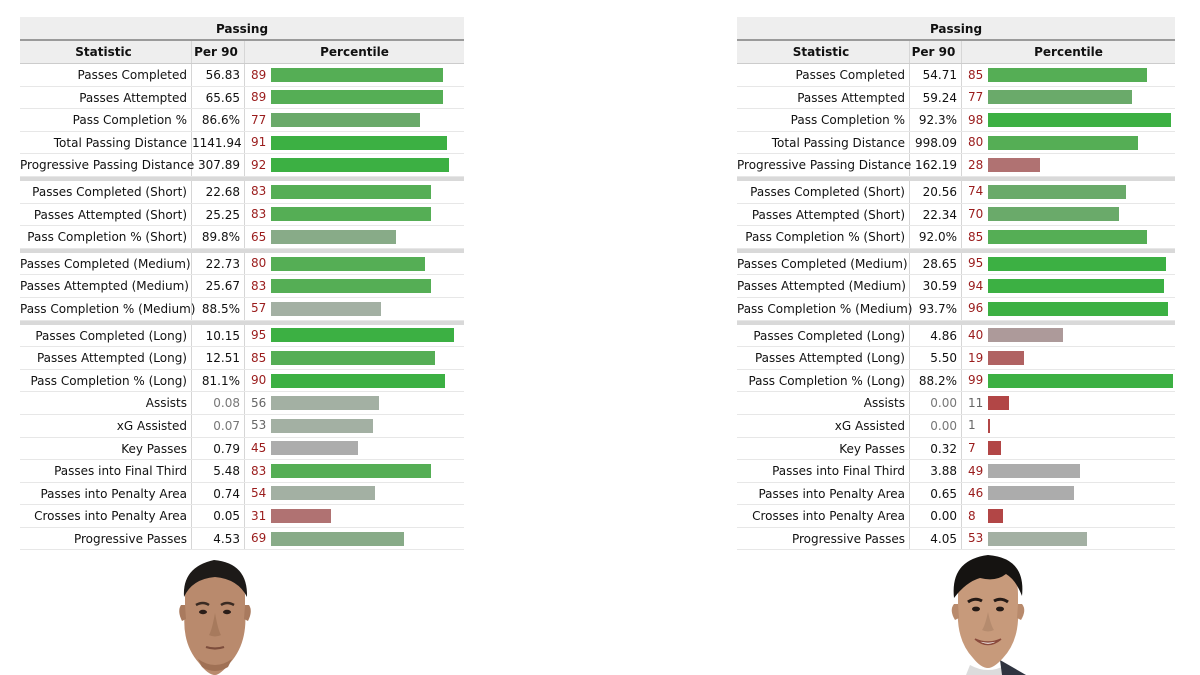 This screenshot has width=1200, height=675. I want to click on percentile-cell: 65, so click(354, 237).